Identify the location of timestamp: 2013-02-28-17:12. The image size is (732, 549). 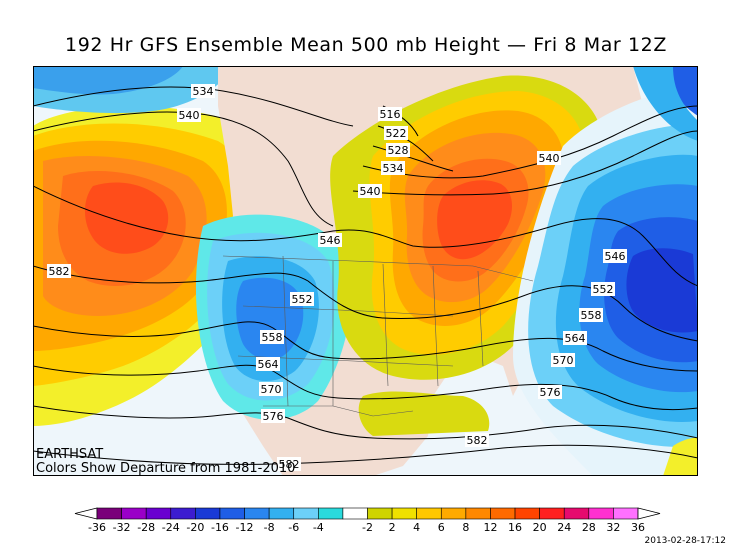
(685, 541).